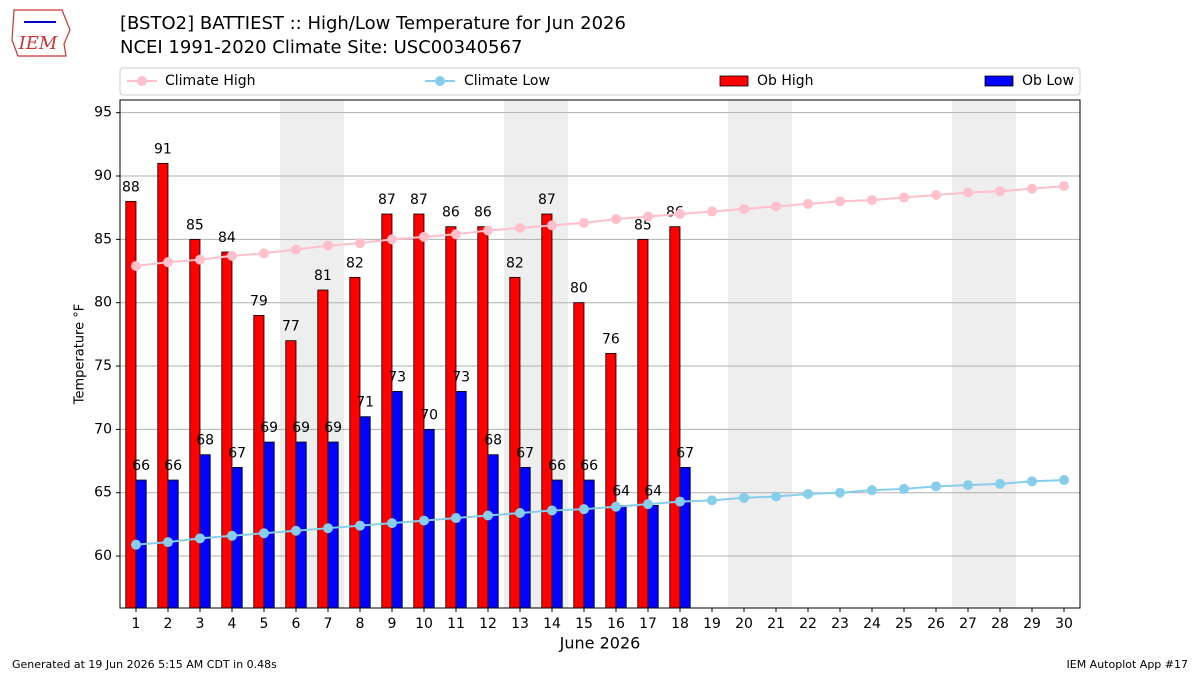 This screenshot has width=1200, height=675. I want to click on x-tick-label: 17, so click(648, 624).